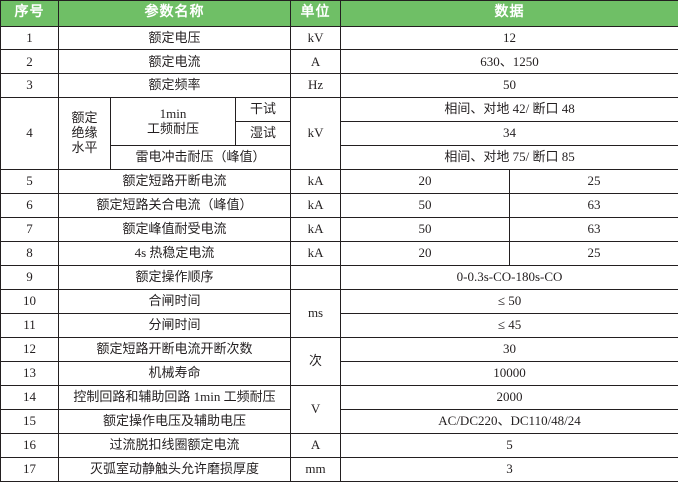 This screenshot has height=482, width=678. I want to click on row-index: 6, so click(29, 206).